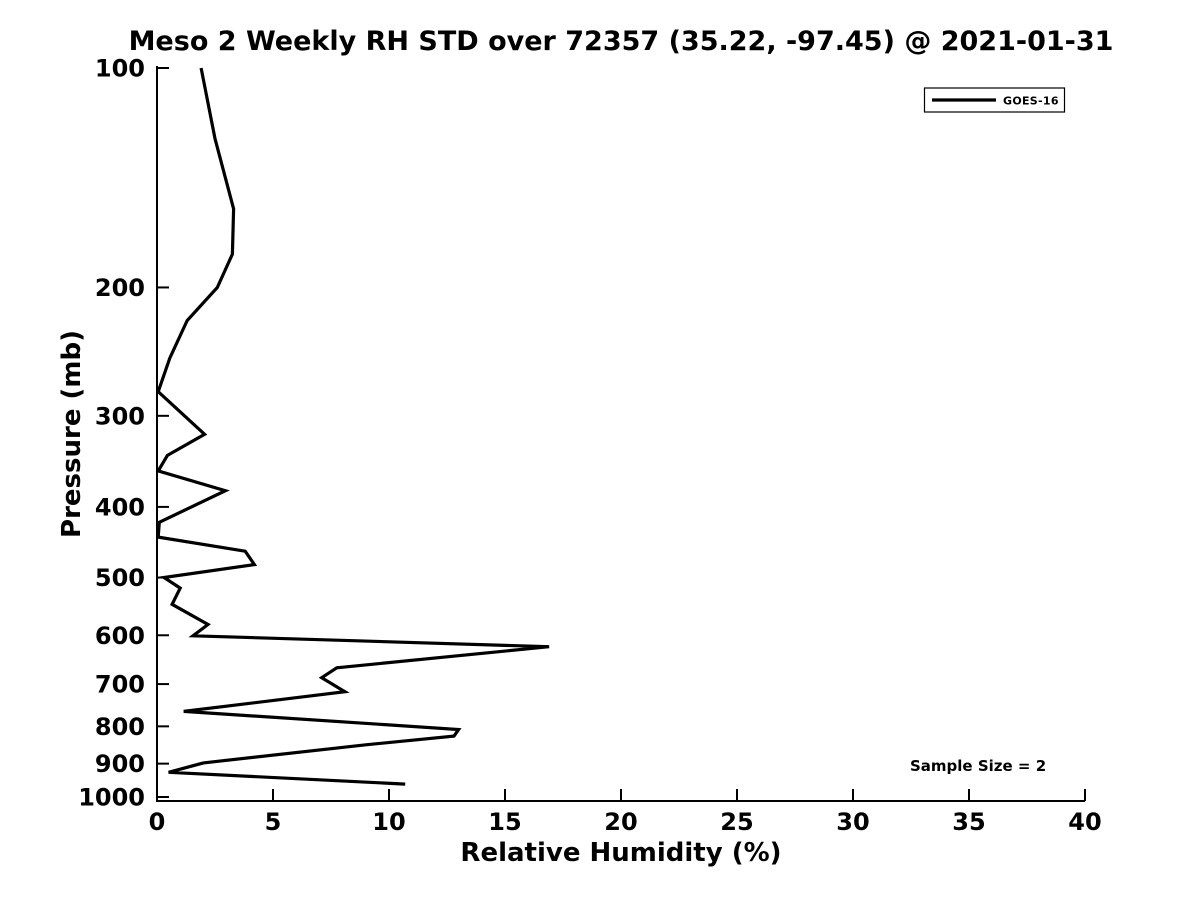  I want to click on y-tick-label: 500, so click(120, 578).